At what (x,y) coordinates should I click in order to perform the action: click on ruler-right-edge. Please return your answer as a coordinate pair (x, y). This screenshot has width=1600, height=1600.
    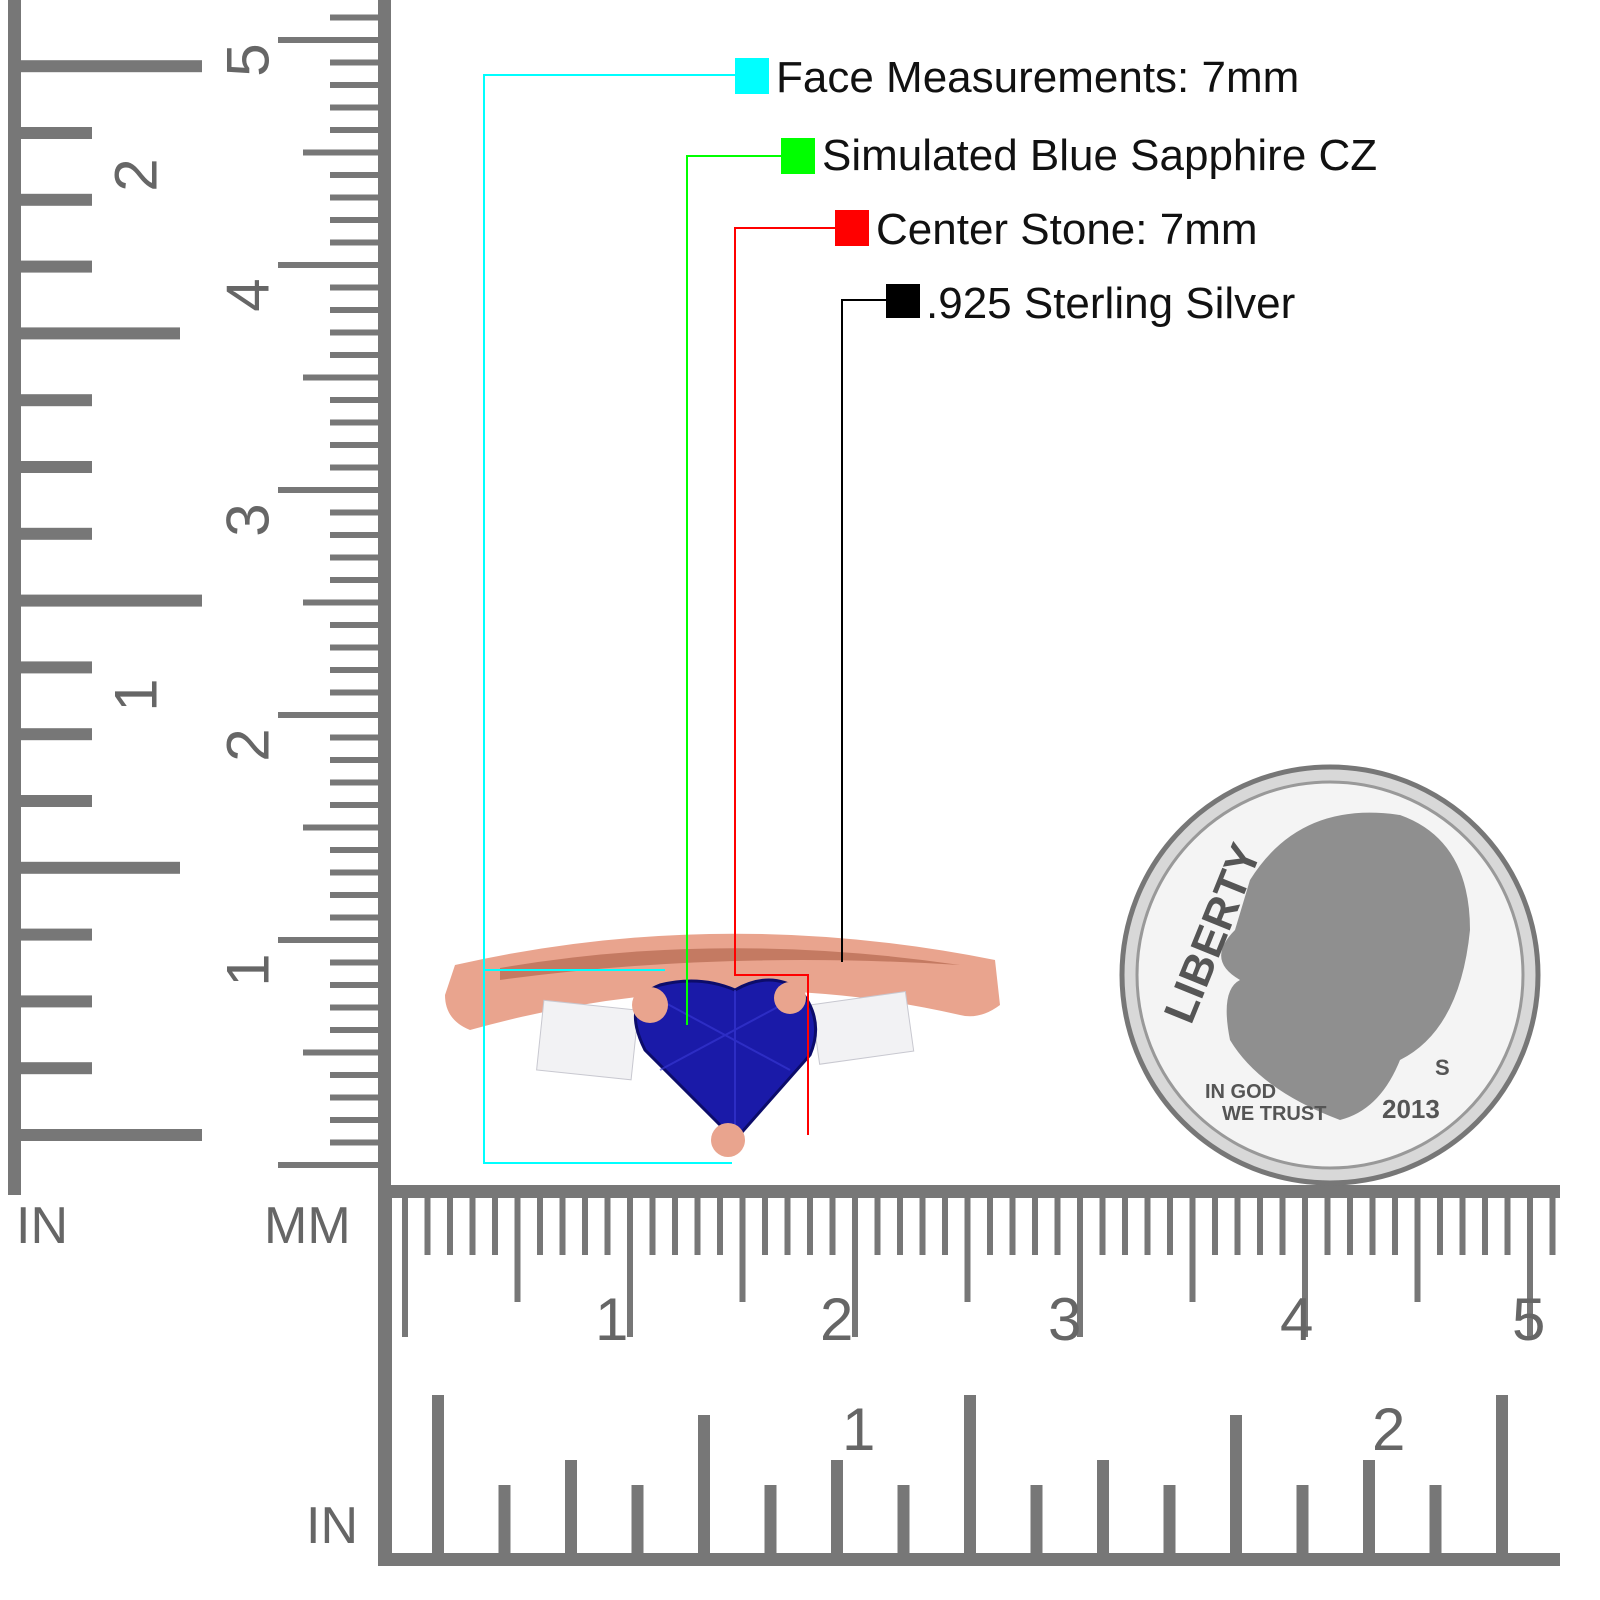
    Looking at the image, I should click on (384, 597).